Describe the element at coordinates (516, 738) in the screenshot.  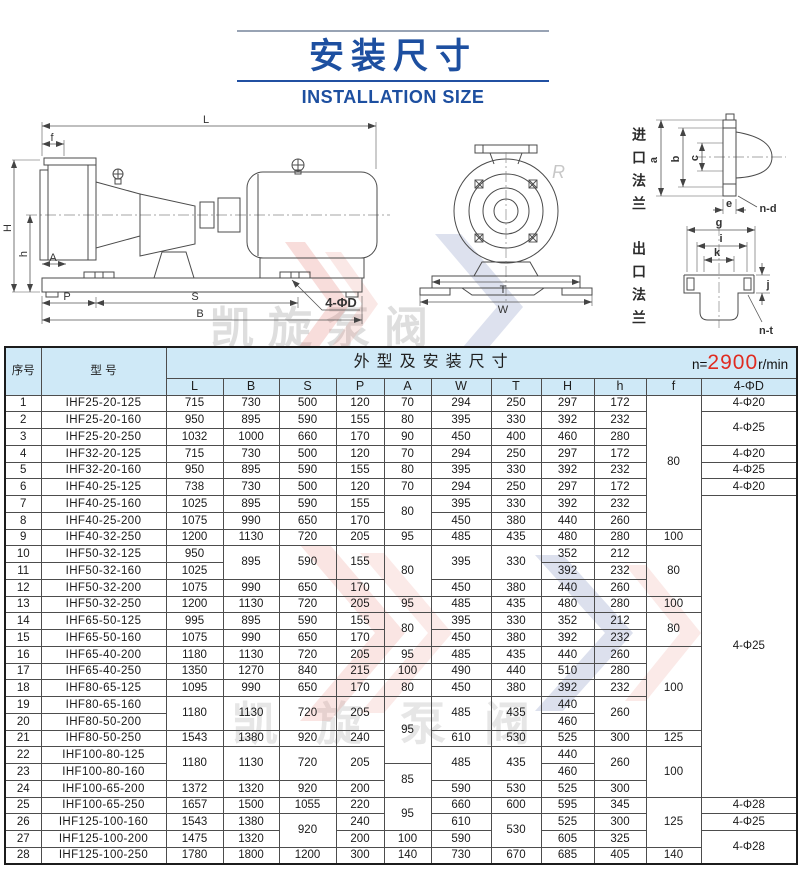
I see `dim-cell: 530` at that location.